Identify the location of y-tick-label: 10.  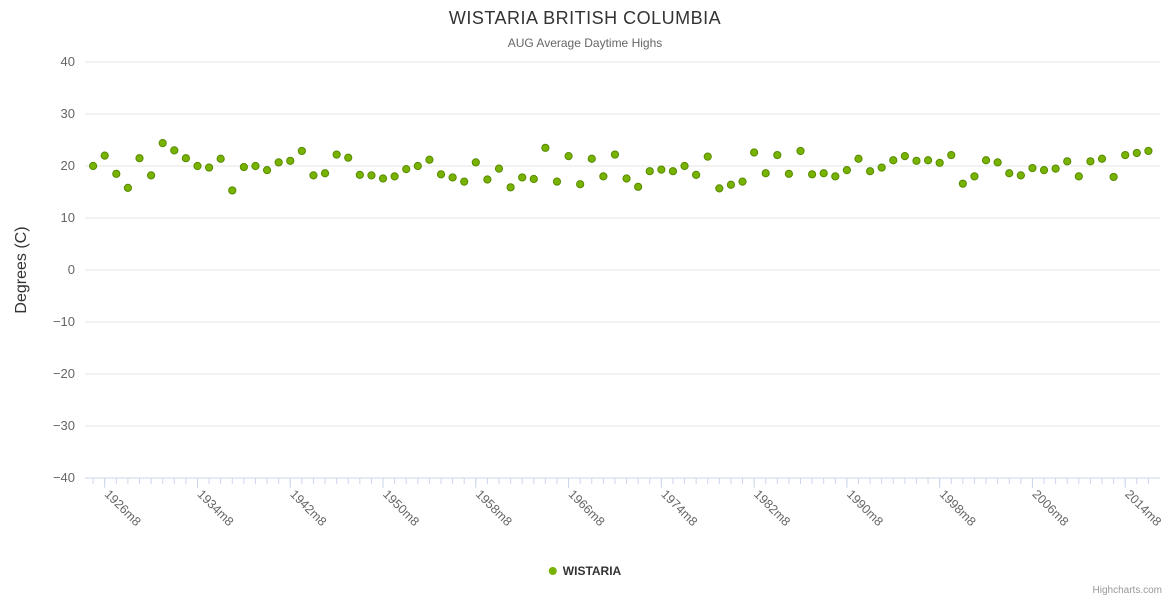
(68, 217).